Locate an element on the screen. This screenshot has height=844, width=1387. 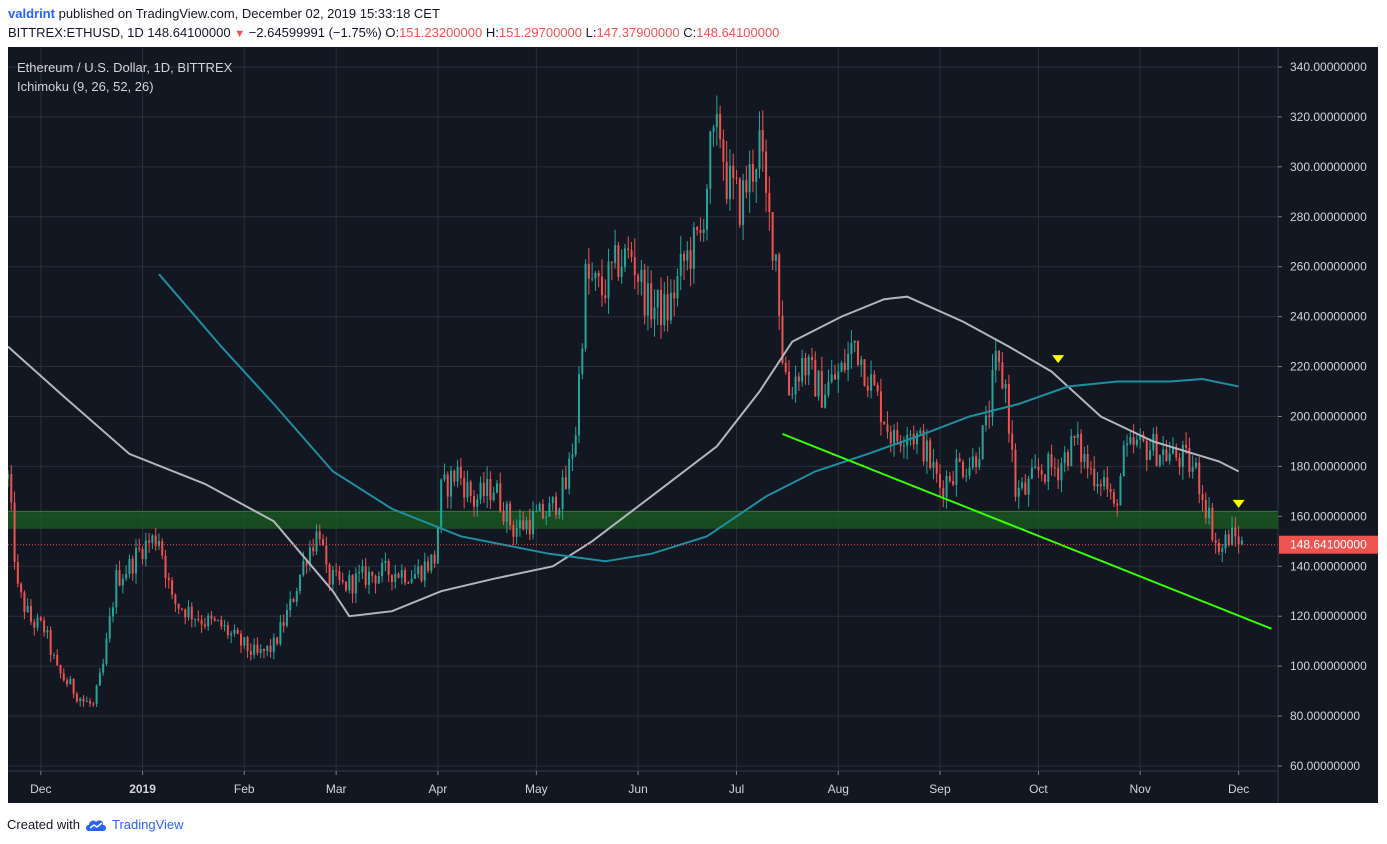
price-tick-label: 320.00000000 is located at coordinates (1328, 117).